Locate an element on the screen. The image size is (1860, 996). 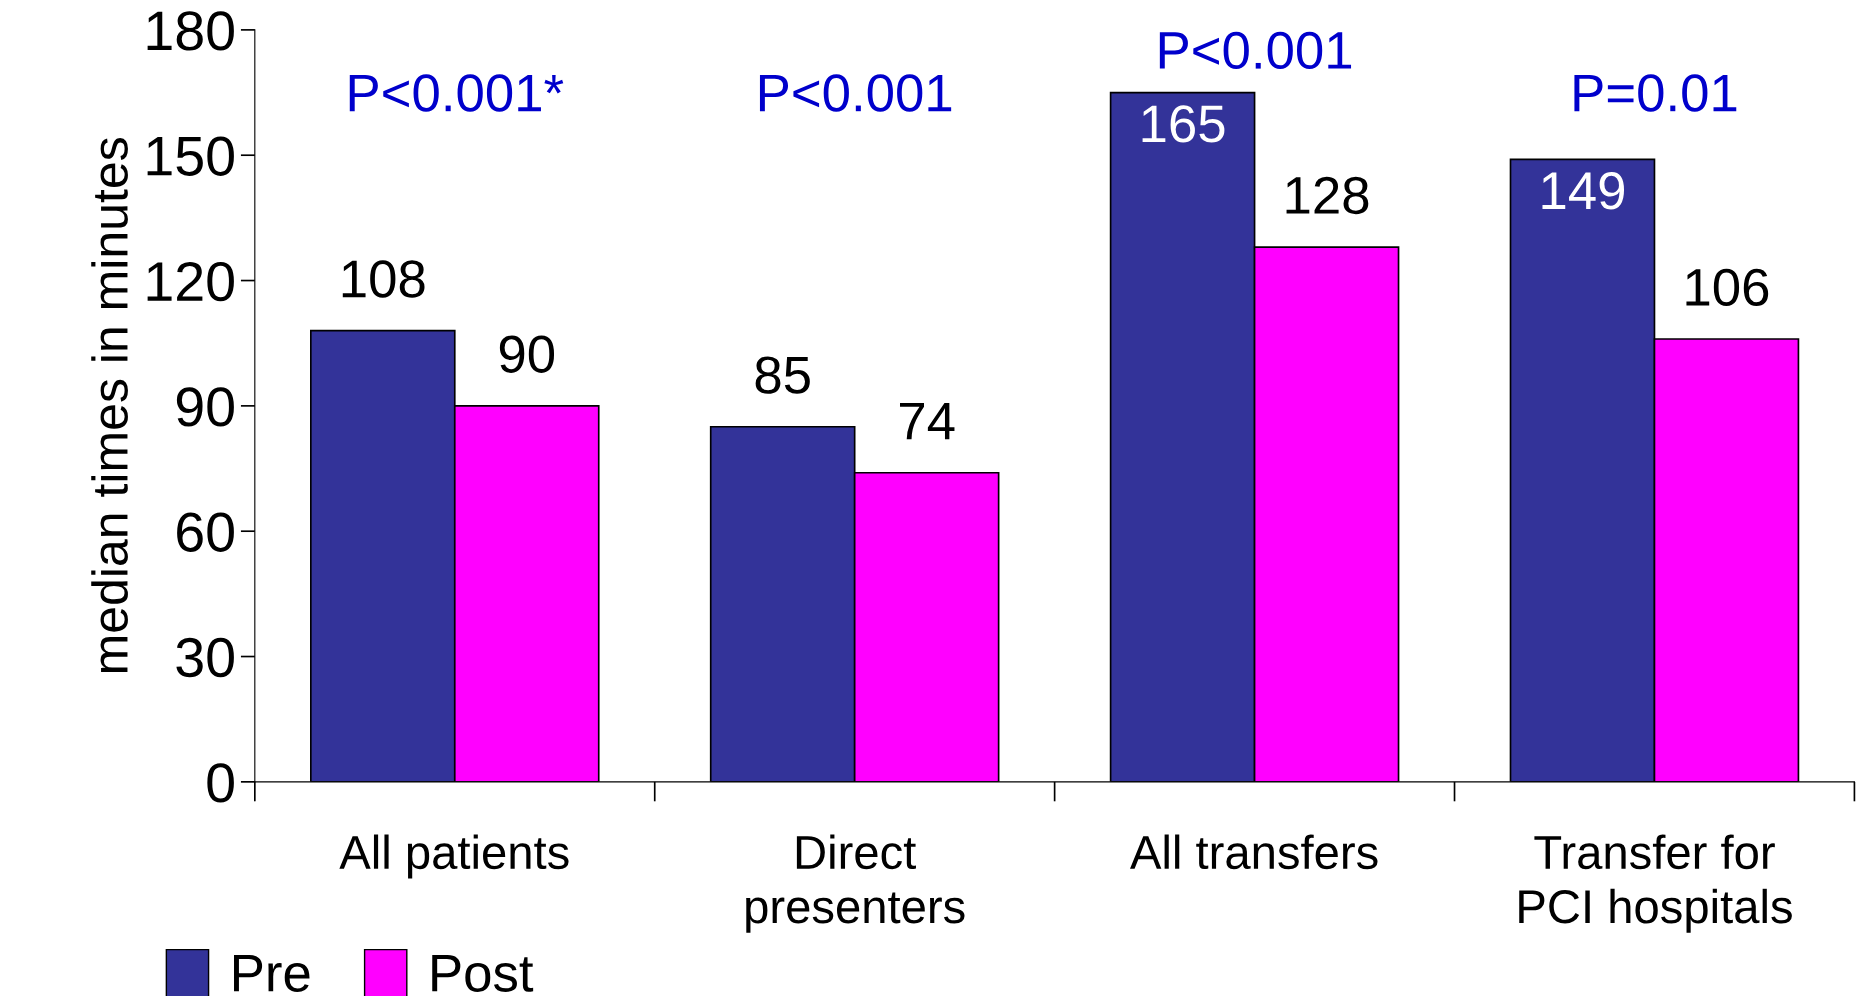
y-tick-label: 150 is located at coordinates (190, 156).